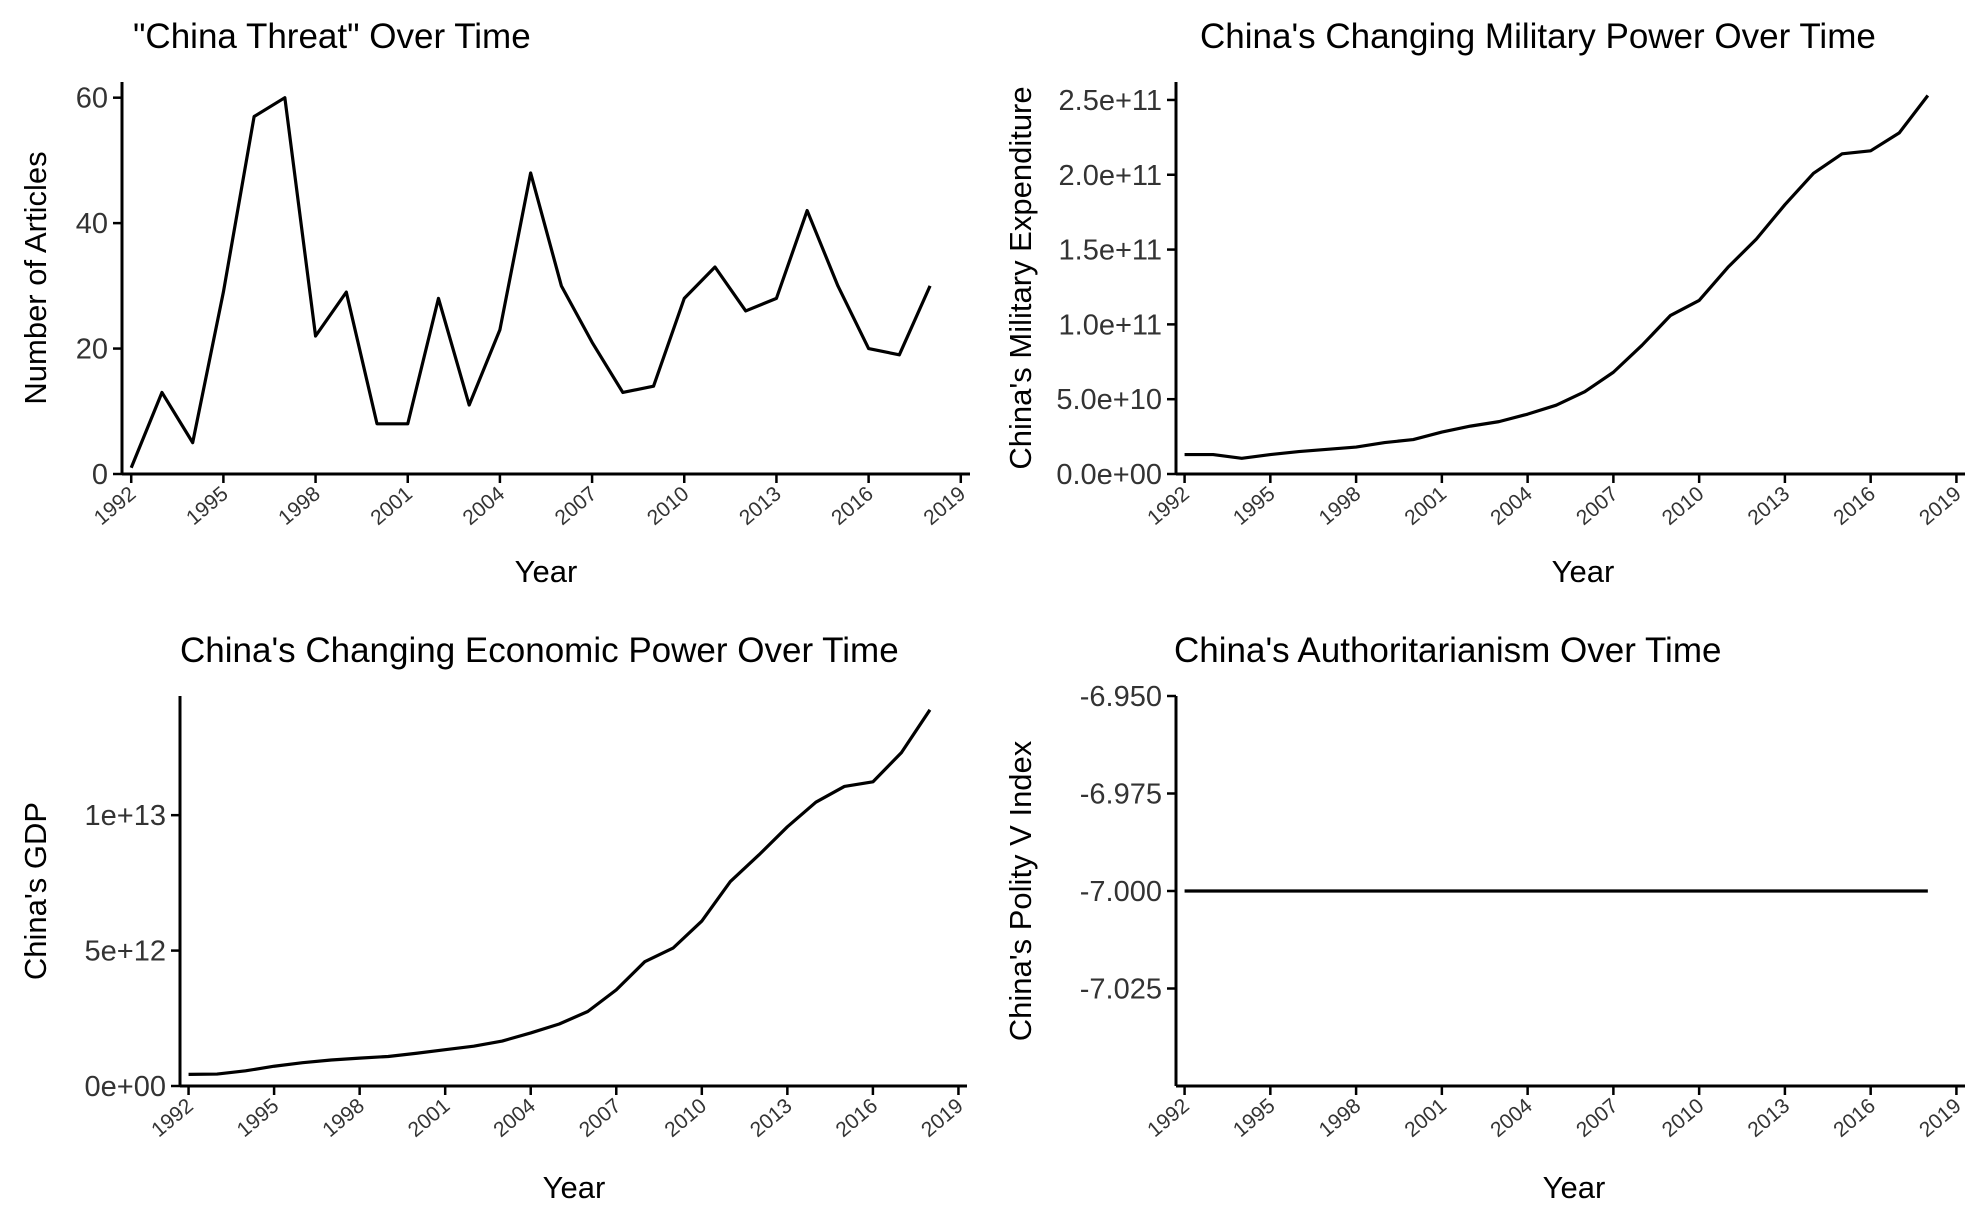 The width and height of the screenshot is (1987, 1228). Describe the element at coordinates (92, 224) in the screenshot. I see `y-tick-label: 40` at that location.